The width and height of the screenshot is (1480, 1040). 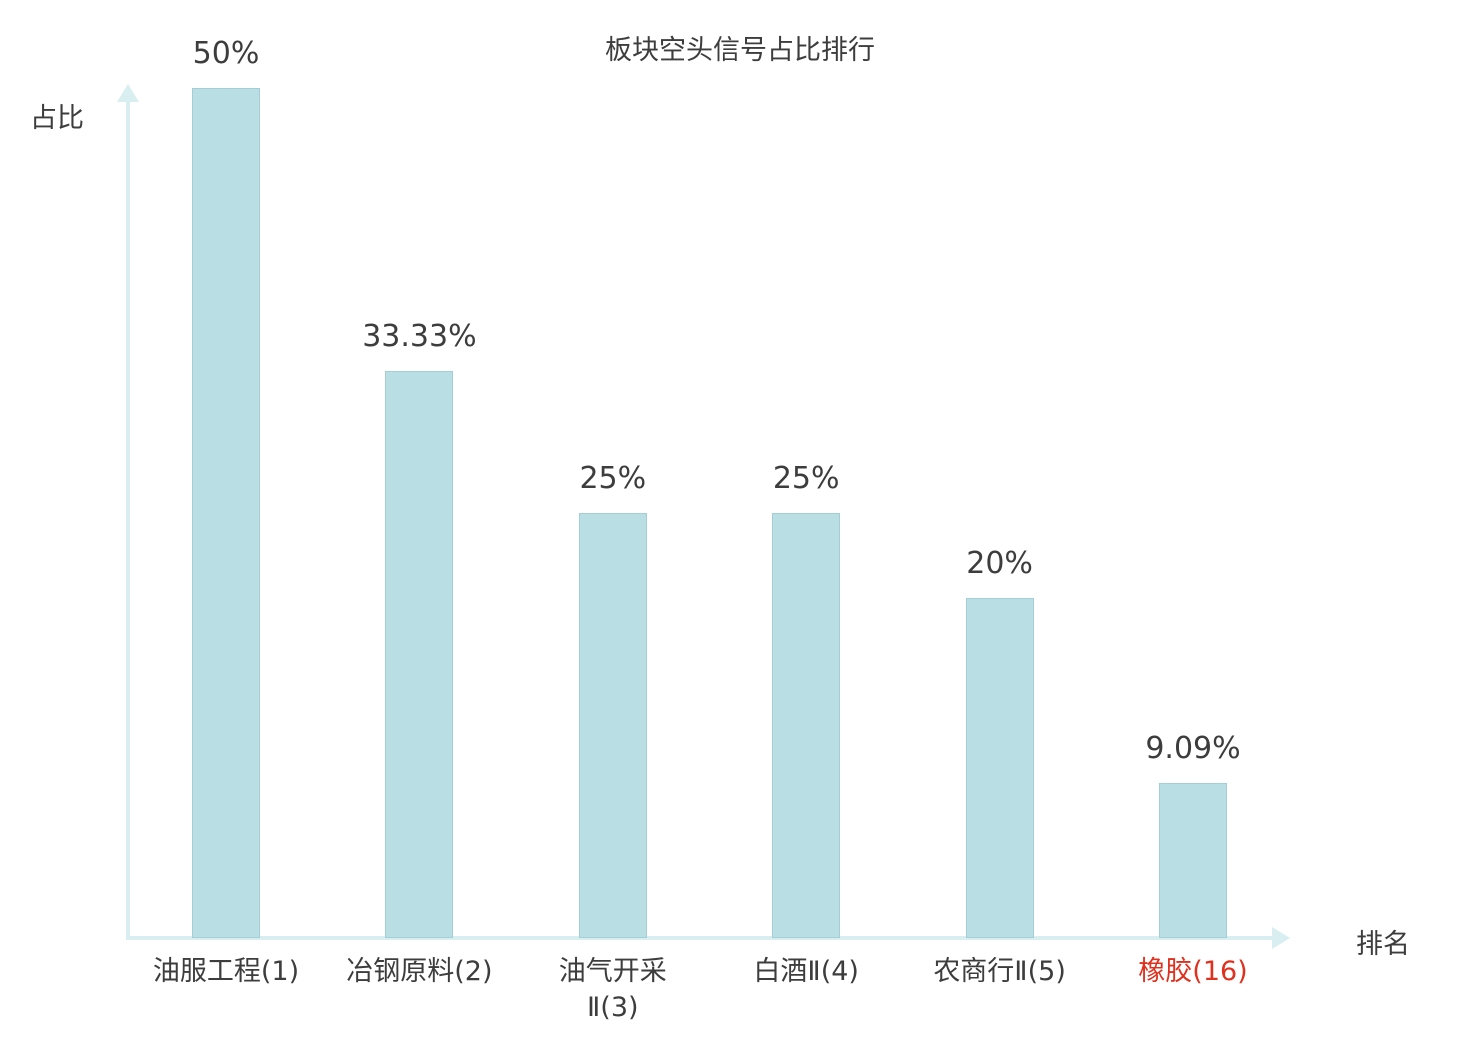 I want to click on x-axis-line, so click(x=700, y=938).